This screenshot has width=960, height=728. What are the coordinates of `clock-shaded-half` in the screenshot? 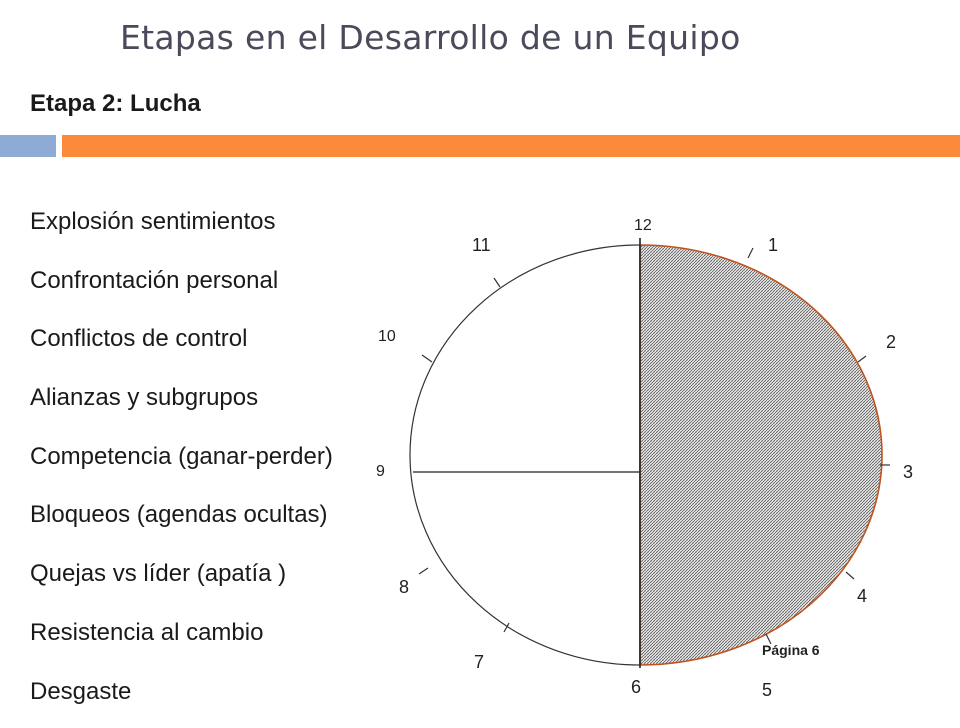 It's located at (761, 455).